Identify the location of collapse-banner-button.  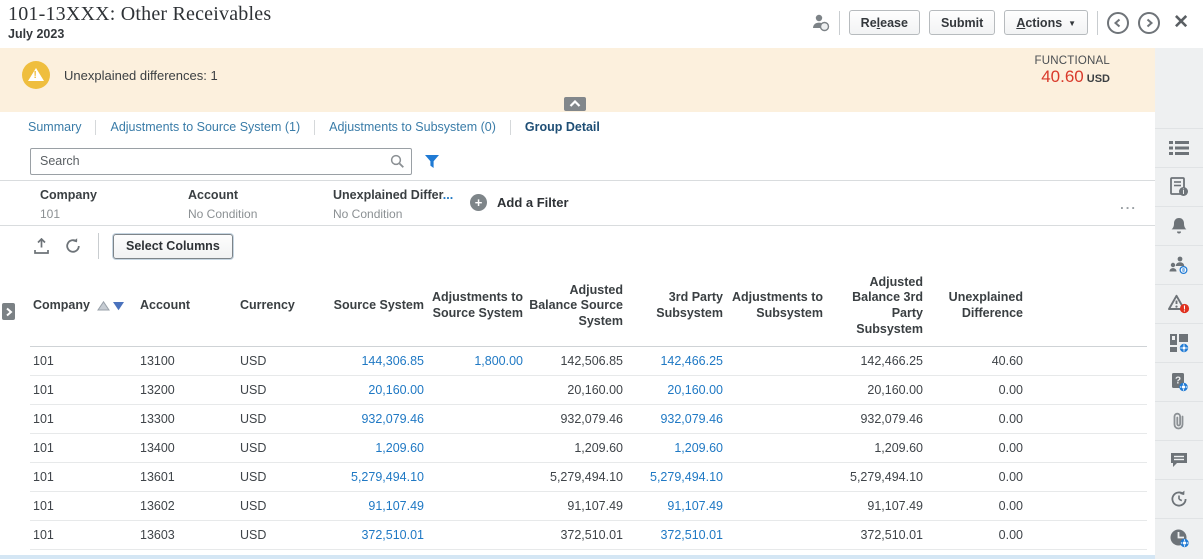
(575, 104).